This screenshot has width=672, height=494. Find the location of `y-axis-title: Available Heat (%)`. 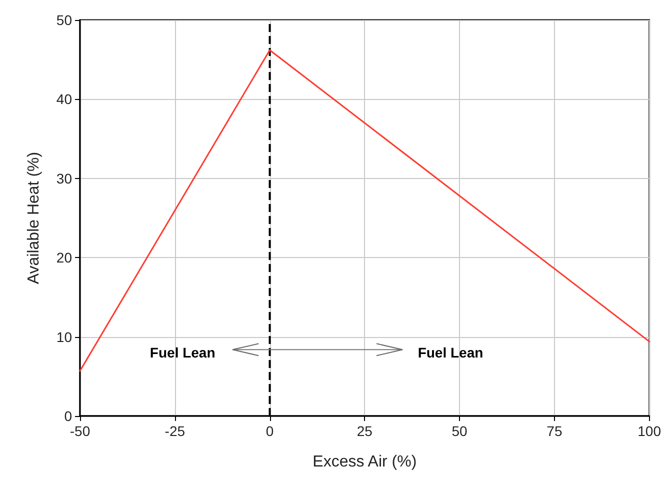

y-axis-title: Available Heat (%) is located at coordinates (34, 218).